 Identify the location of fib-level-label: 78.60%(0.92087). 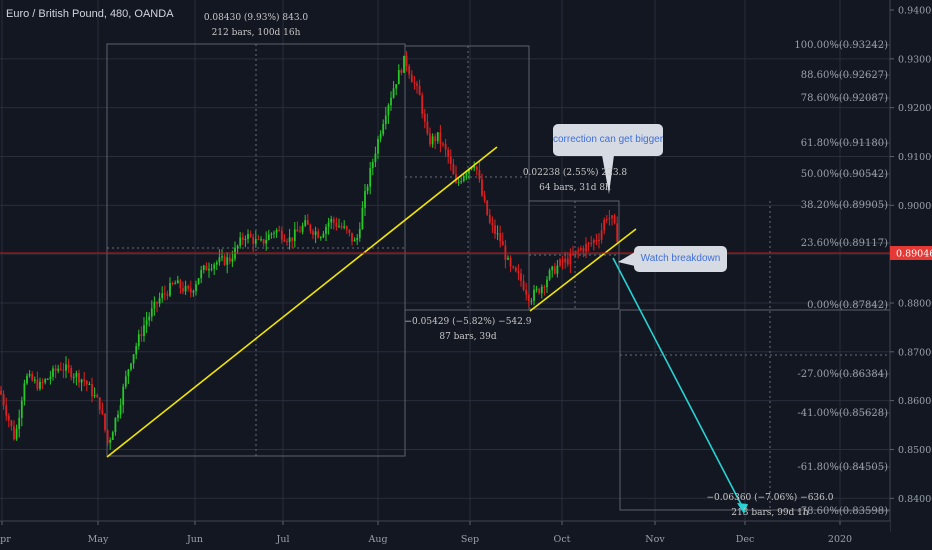
(844, 98).